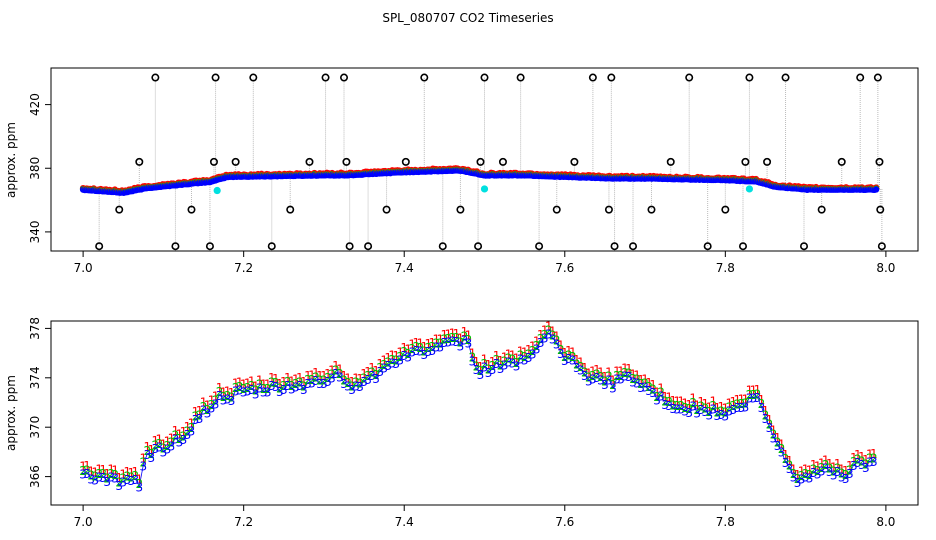 The image size is (936, 540). I want to click on bottom-x-tick-label: 7.4, so click(404, 522).